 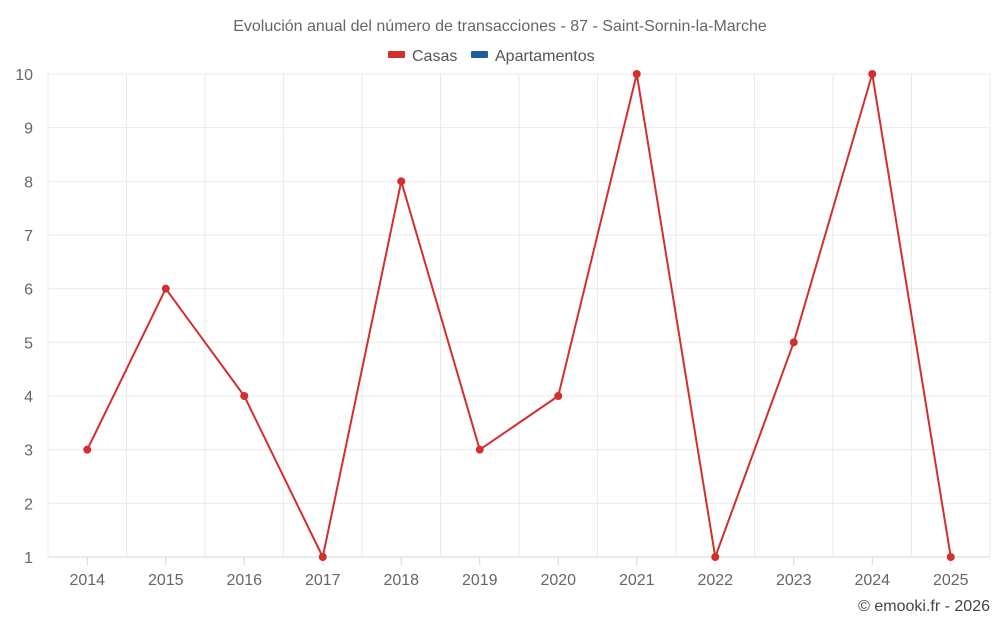 I want to click on x-tick-label: 2018, so click(x=401, y=580).